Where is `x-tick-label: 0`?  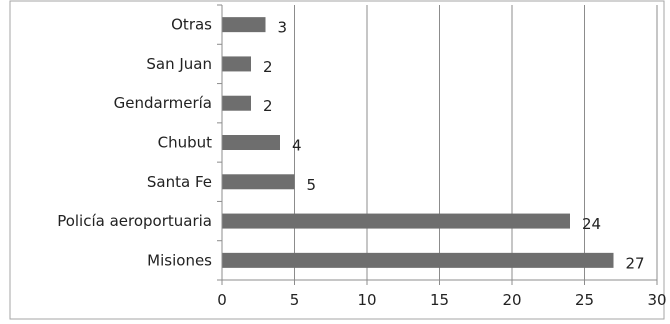 x-tick-label: 0 is located at coordinates (222, 300).